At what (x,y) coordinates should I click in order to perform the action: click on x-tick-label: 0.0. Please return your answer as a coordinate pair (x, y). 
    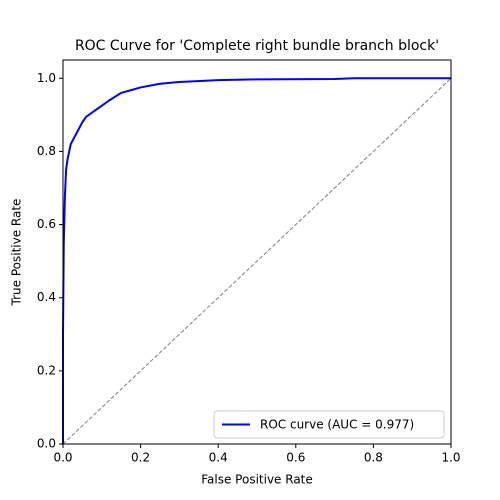
    Looking at the image, I should click on (62, 458).